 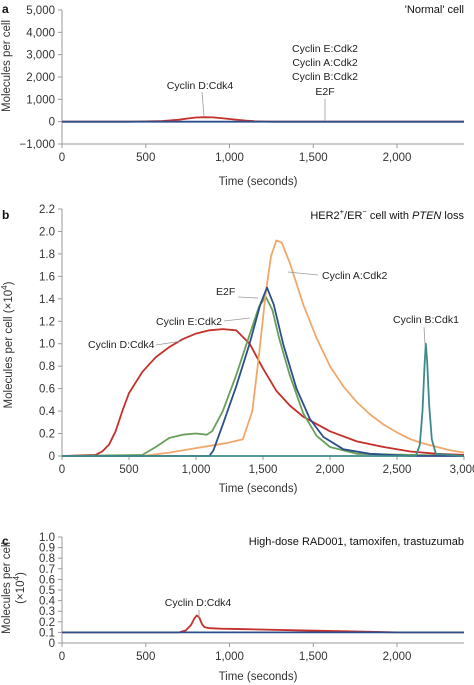 What do you see at coordinates (38, 145) in the screenshot?
I see `y-tick-label: −1,000` at bounding box center [38, 145].